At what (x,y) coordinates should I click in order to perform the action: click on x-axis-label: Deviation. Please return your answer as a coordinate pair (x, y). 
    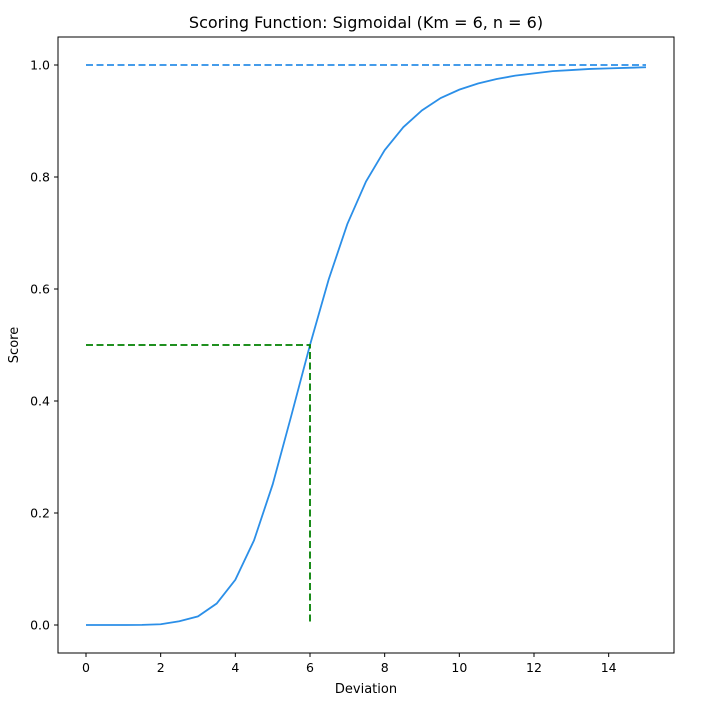
    Looking at the image, I should click on (366, 689).